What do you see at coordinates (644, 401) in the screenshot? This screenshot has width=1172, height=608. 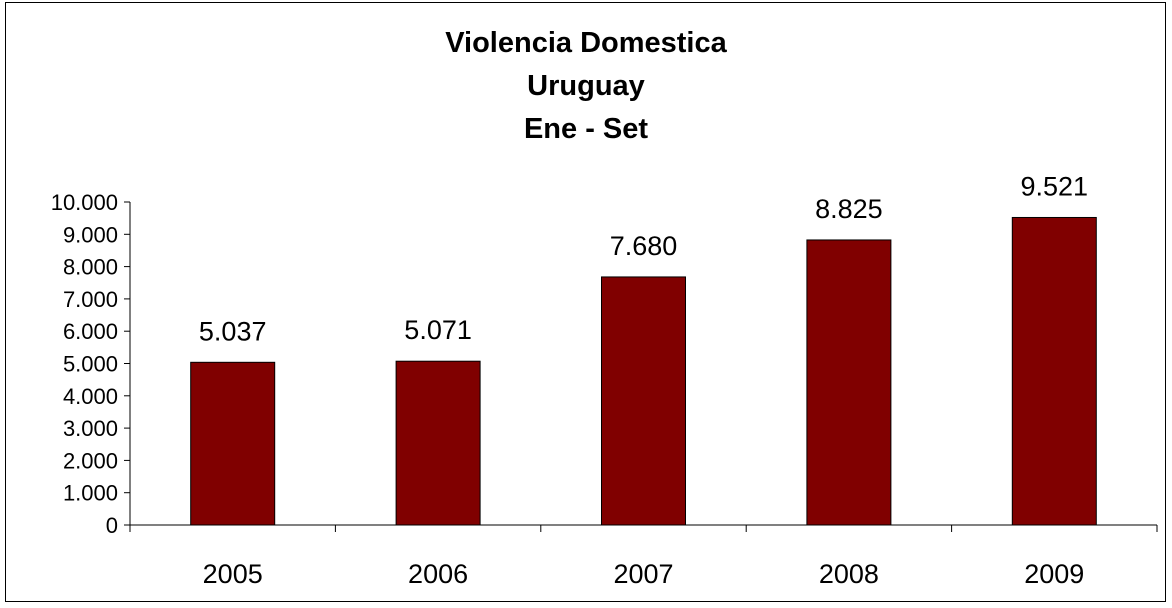 I see `bar-2007` at bounding box center [644, 401].